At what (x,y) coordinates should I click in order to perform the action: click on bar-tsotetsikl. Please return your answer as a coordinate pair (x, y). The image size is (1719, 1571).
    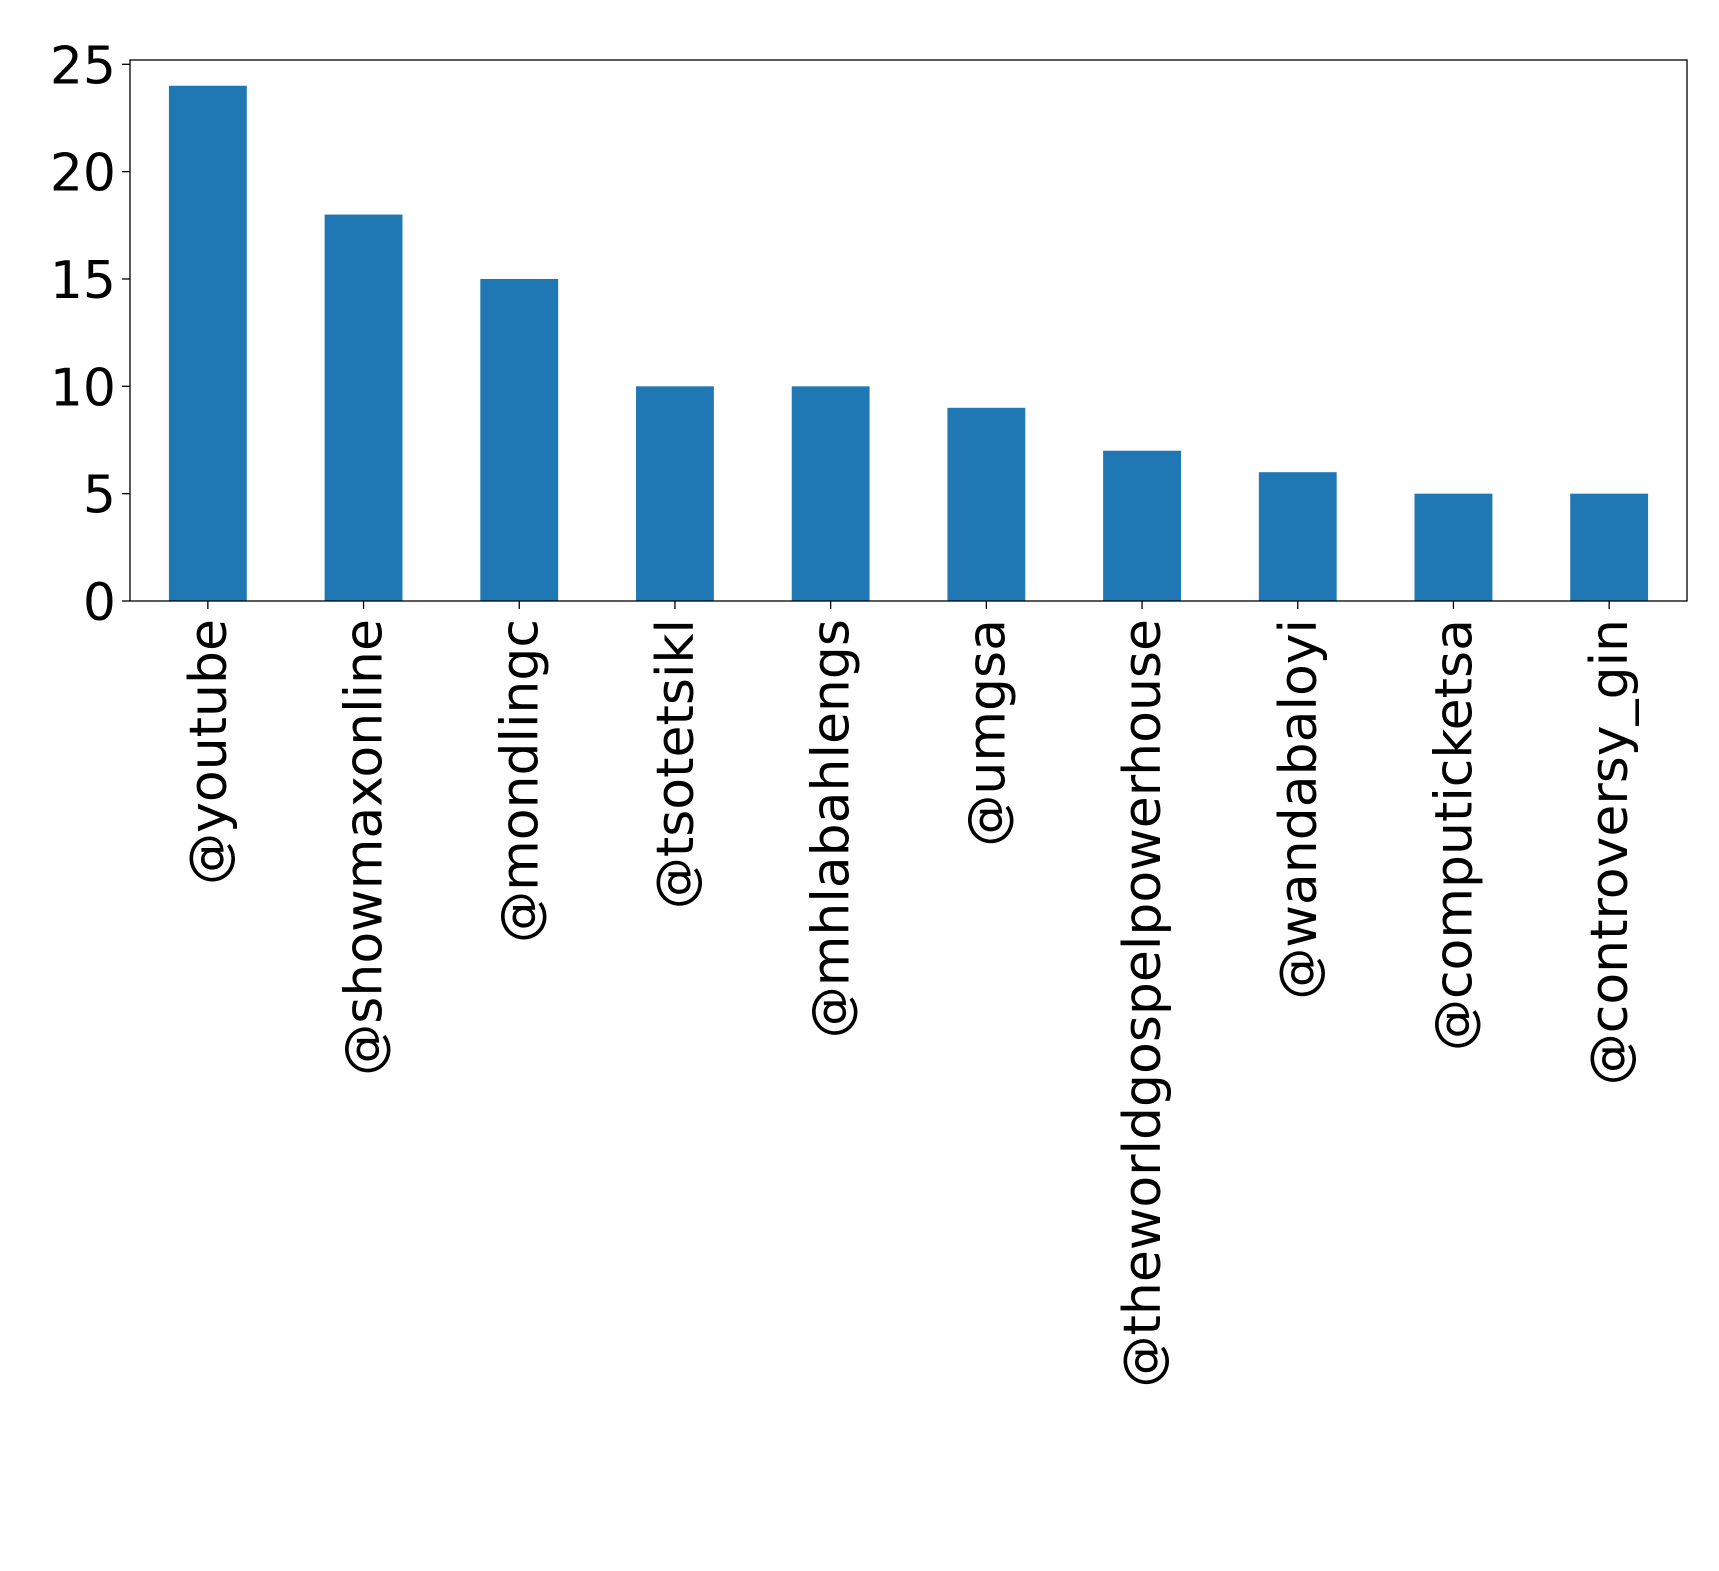
    Looking at the image, I should click on (675, 493).